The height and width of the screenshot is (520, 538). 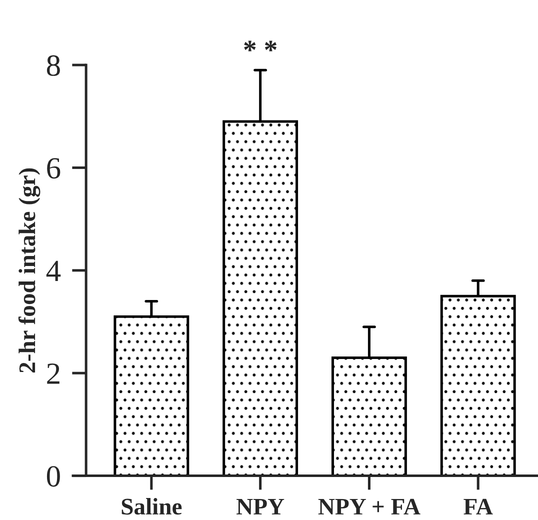 What do you see at coordinates (29, 270) in the screenshot?
I see `y-axis-title: 2-hr food intake (gr)` at bounding box center [29, 270].